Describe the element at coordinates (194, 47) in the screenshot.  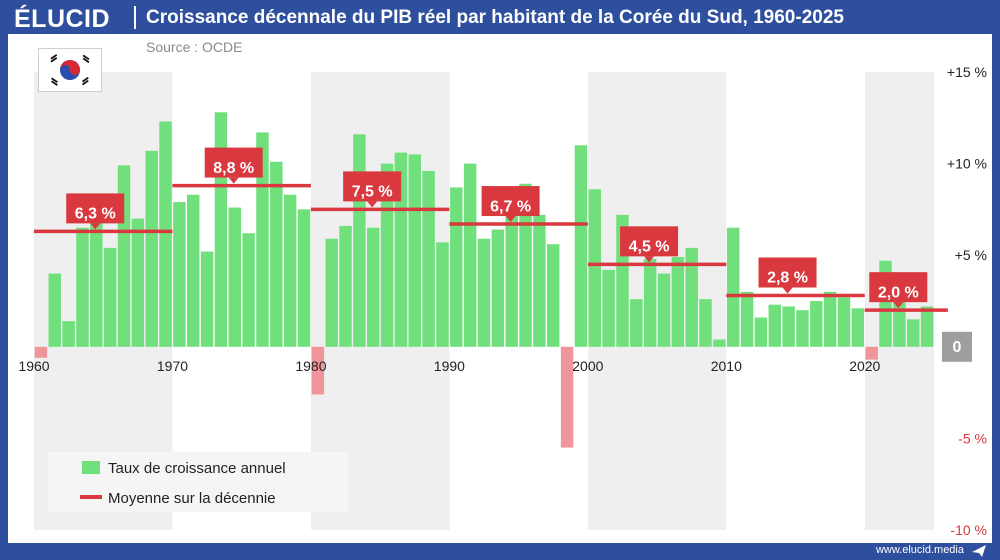
I see `source-note: Source : OCDE` at that location.